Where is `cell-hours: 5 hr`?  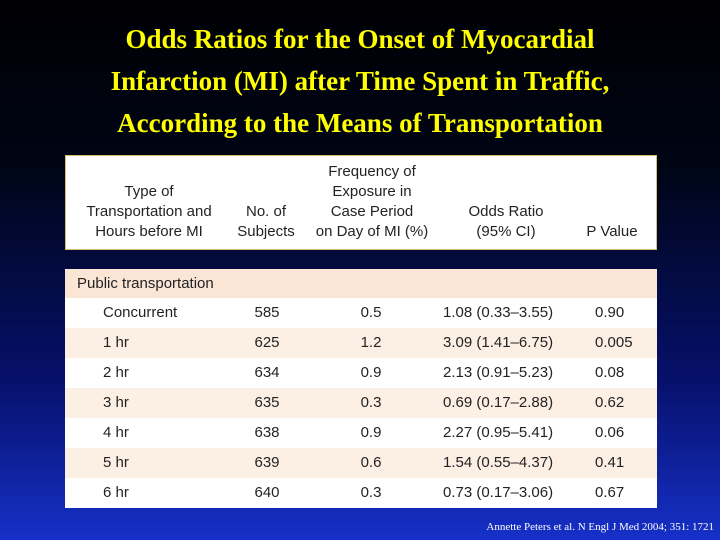
cell-hours: 5 hr is located at coordinates (116, 462).